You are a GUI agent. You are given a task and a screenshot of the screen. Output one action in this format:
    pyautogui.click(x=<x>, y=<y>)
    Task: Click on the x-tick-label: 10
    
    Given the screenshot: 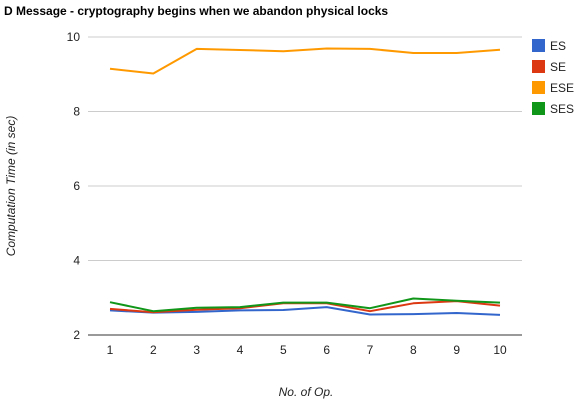 What is the action you would take?
    pyautogui.click(x=500, y=350)
    